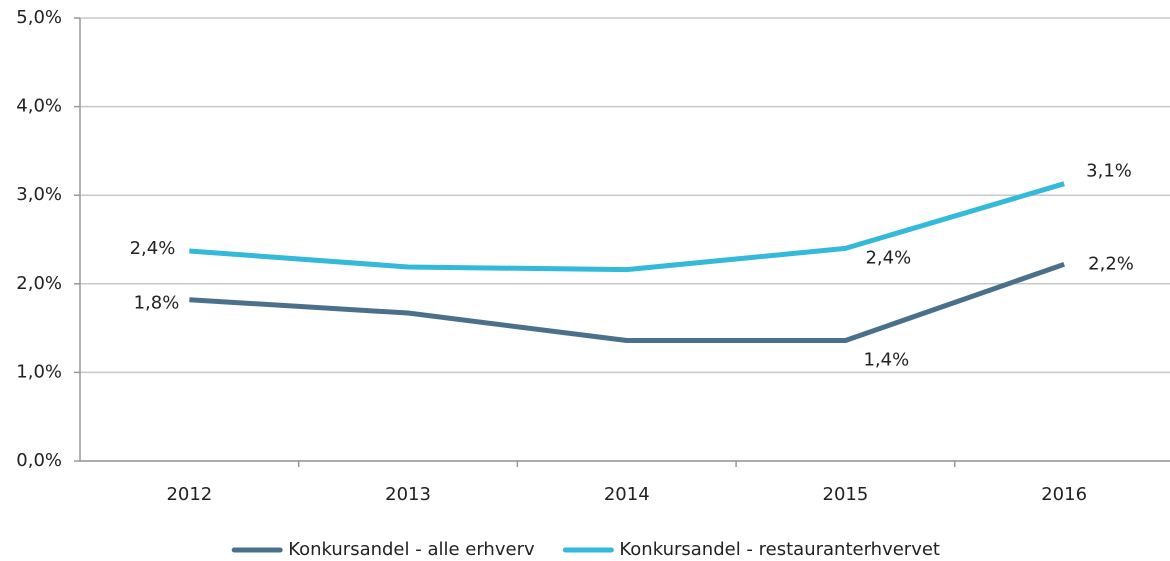  I want to click on y-tick-label: 5,0%, so click(39, 17).